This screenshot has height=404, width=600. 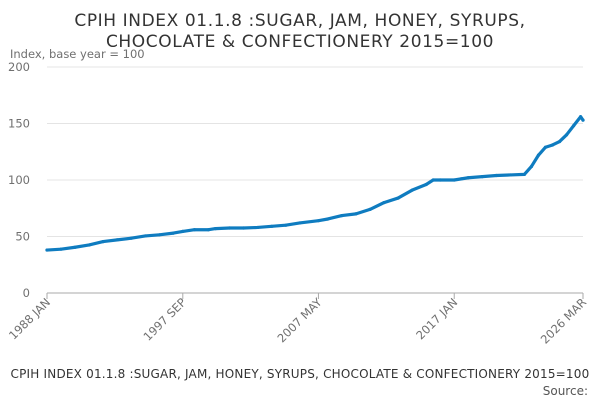 What do you see at coordinates (300, 42) in the screenshot?
I see `chart-title-line-2: CHOCOLATE & CONFECTIONERY 2015=100` at bounding box center [300, 42].